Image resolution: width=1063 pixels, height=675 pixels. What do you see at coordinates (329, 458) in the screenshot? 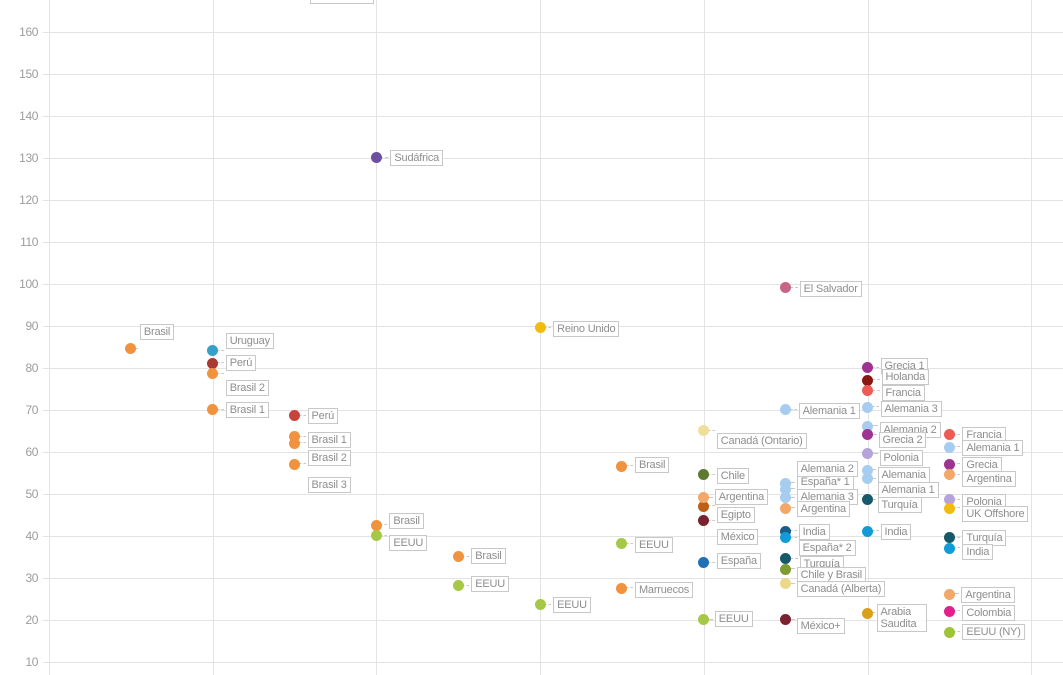
I see `data-point-label: Brasil 2` at bounding box center [329, 458].